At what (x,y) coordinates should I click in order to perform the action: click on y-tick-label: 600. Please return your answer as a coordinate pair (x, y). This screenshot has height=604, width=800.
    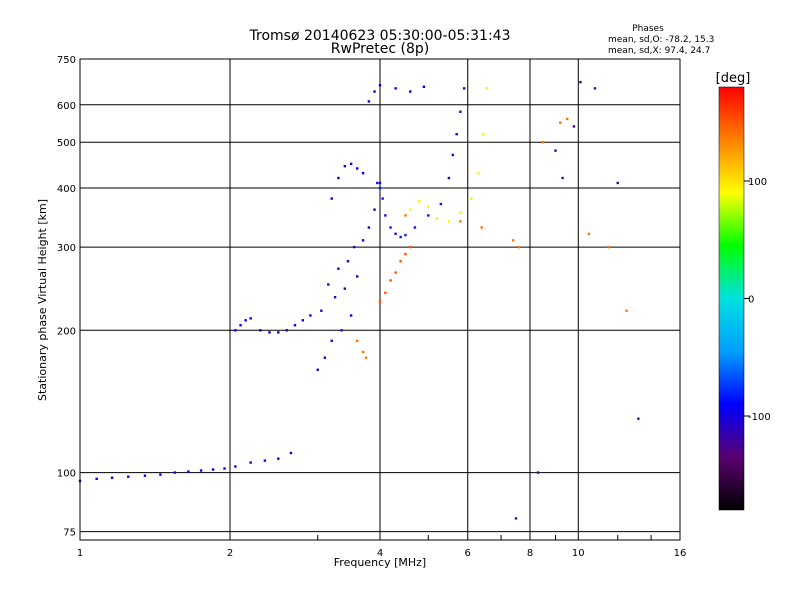
    Looking at the image, I should click on (66, 106).